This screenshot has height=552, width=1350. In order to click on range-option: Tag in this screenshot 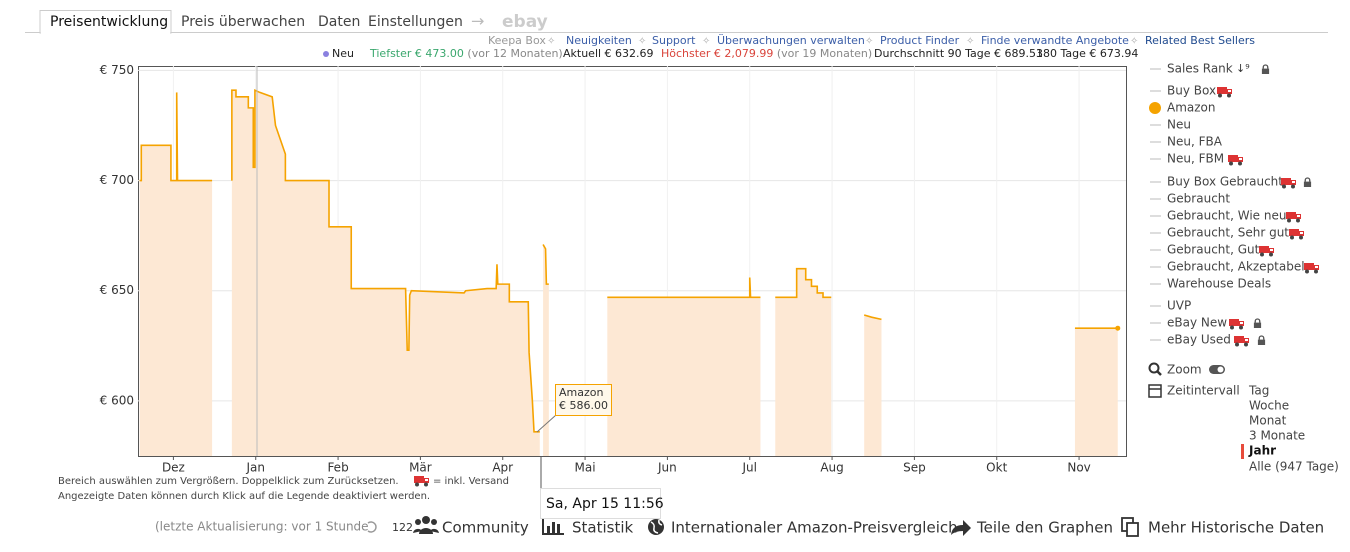, I will do `click(1258, 391)`.